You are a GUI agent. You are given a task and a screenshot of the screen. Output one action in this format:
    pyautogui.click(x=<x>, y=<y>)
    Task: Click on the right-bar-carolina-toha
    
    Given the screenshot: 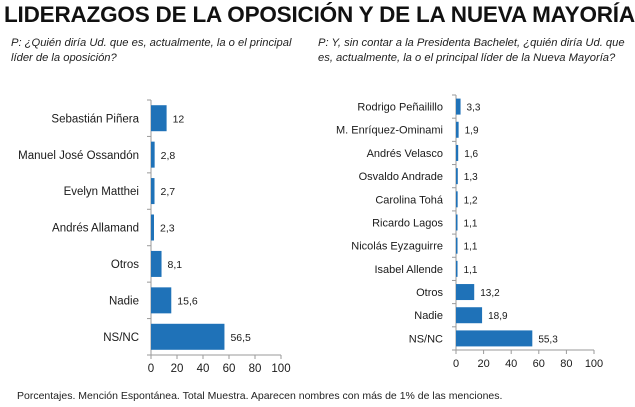 What is the action you would take?
    pyautogui.click(x=457, y=199)
    